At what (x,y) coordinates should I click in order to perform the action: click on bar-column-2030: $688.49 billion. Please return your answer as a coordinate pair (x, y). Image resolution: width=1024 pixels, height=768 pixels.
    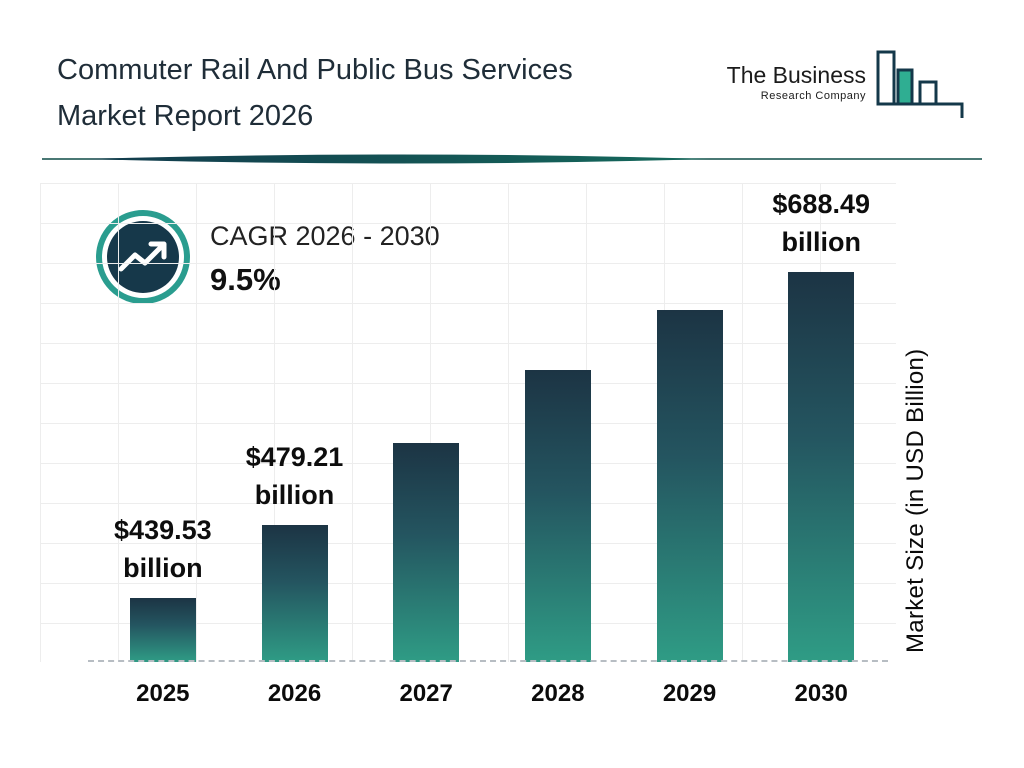
    Looking at the image, I should click on (821, 424).